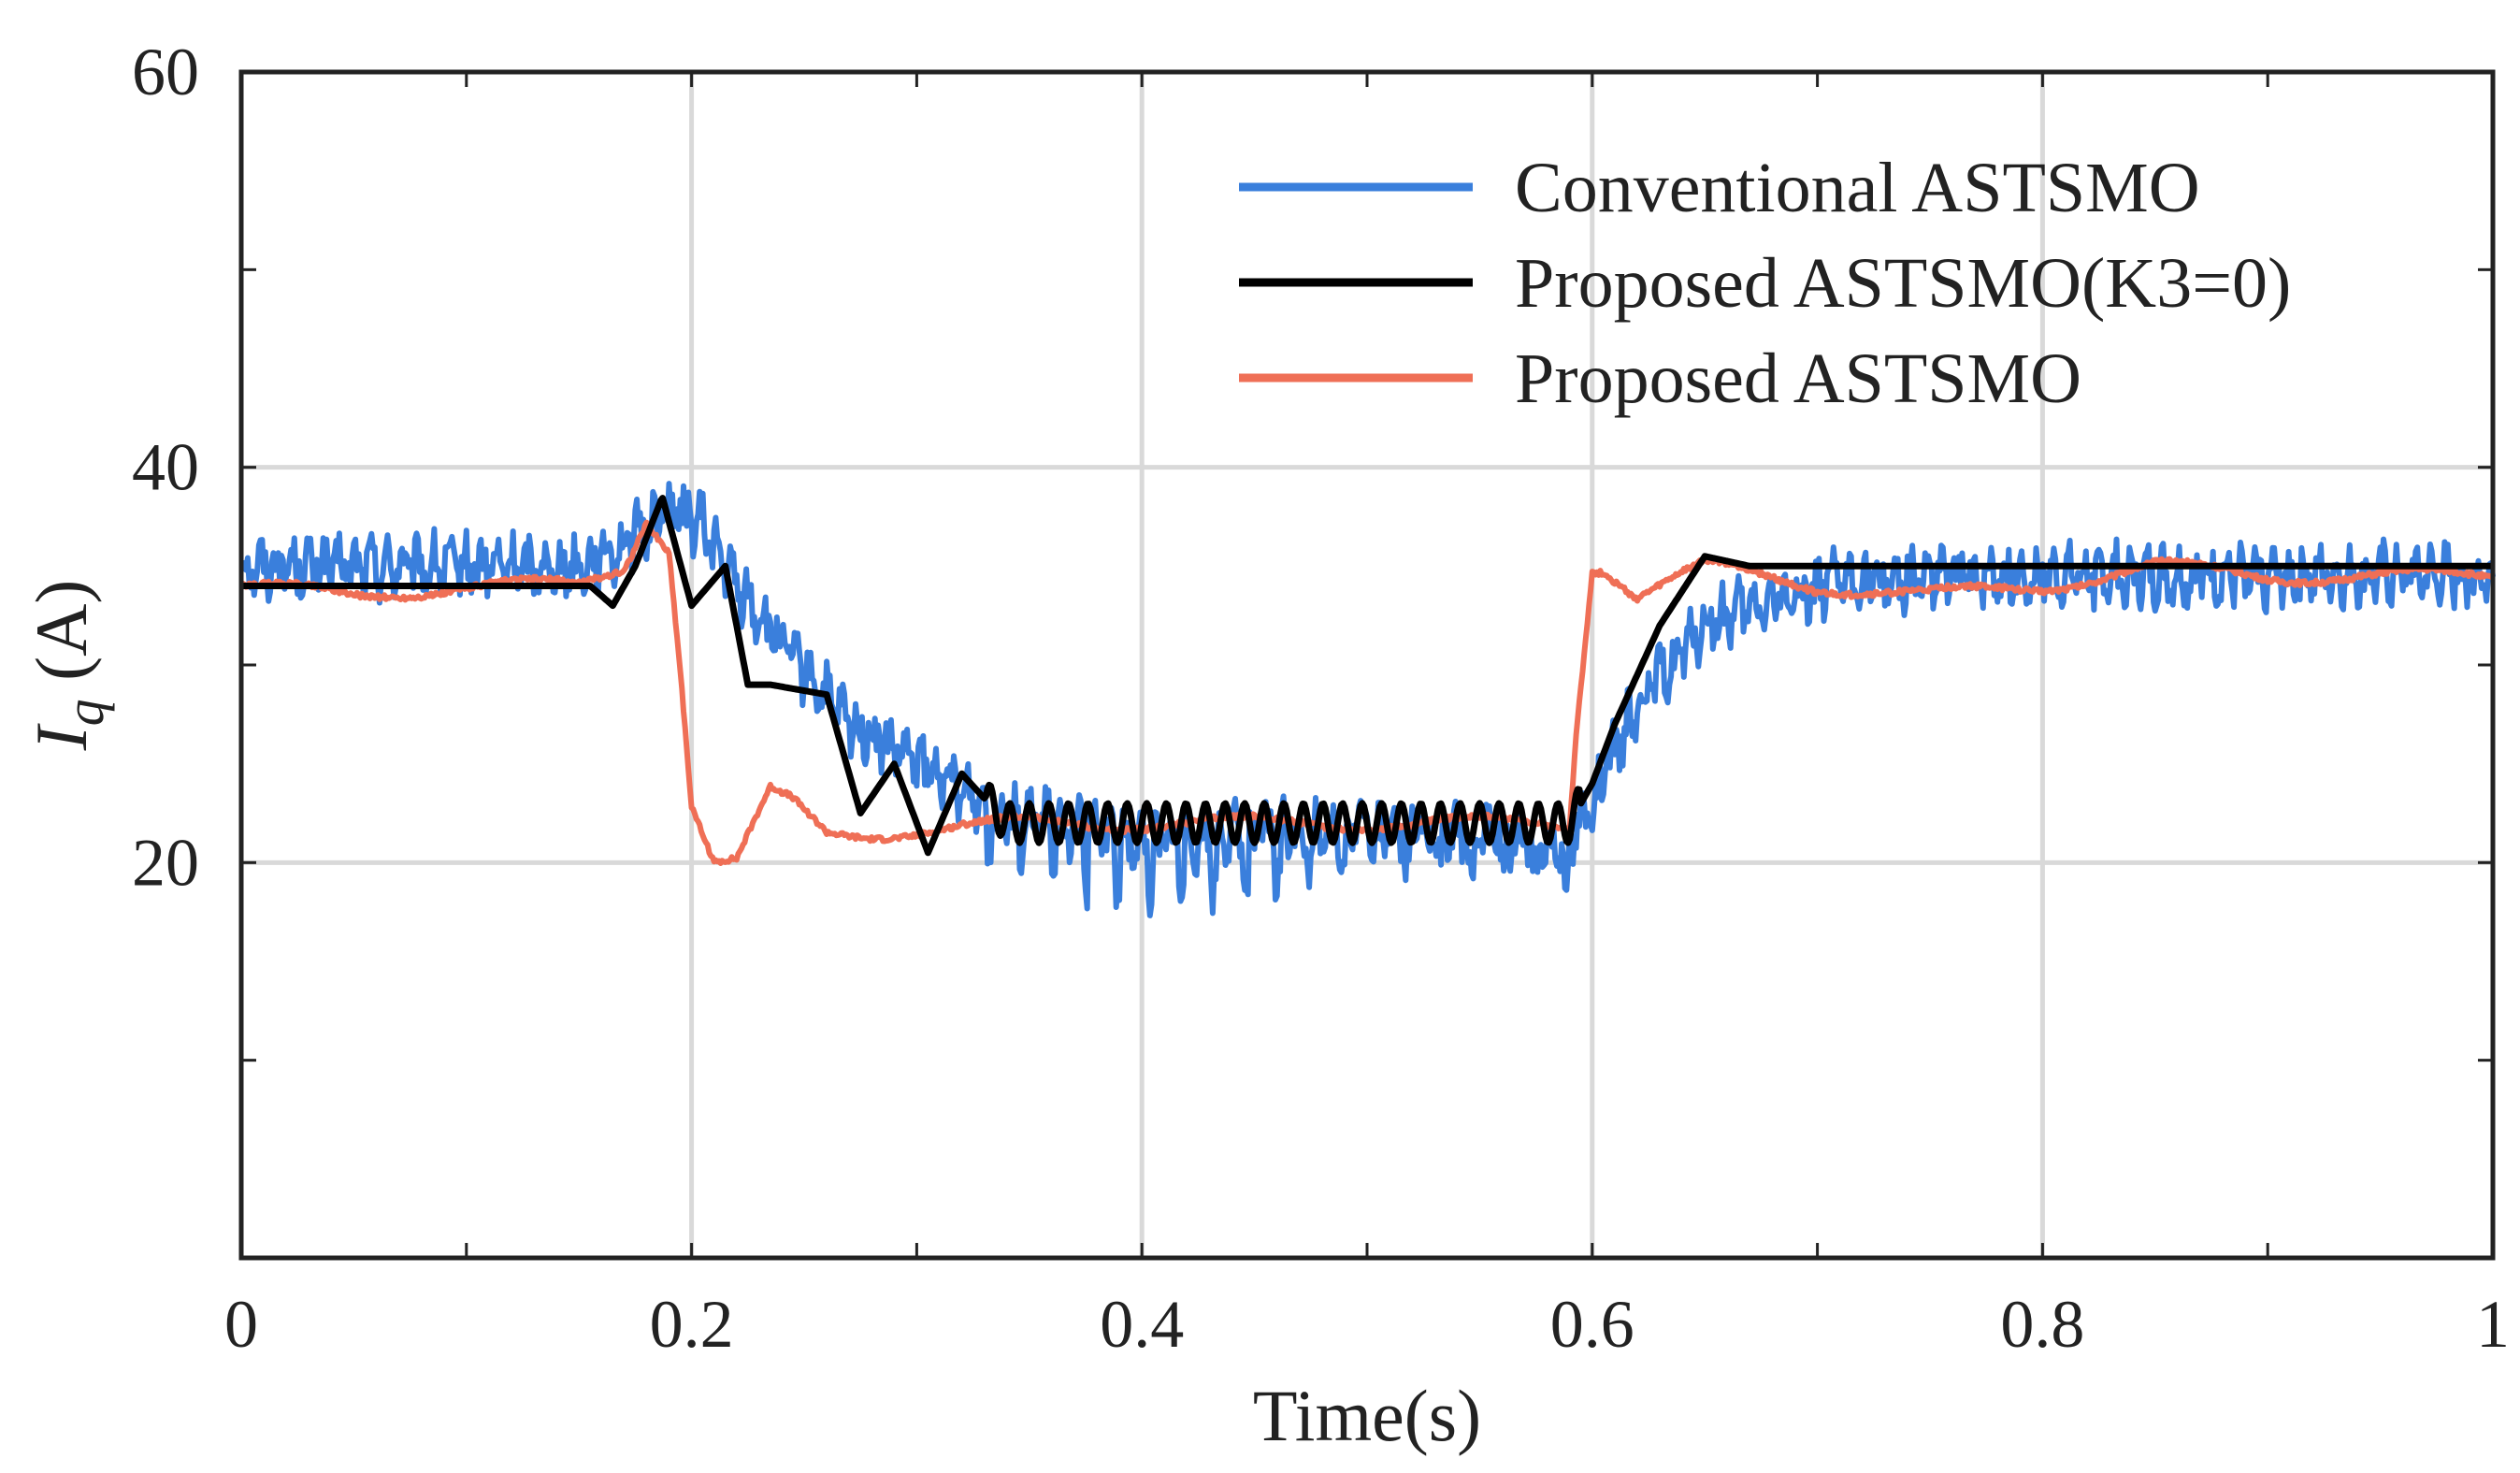 The height and width of the screenshot is (1473, 2520). Describe the element at coordinates (2493, 1324) in the screenshot. I see `x-tick-label: 1` at that location.